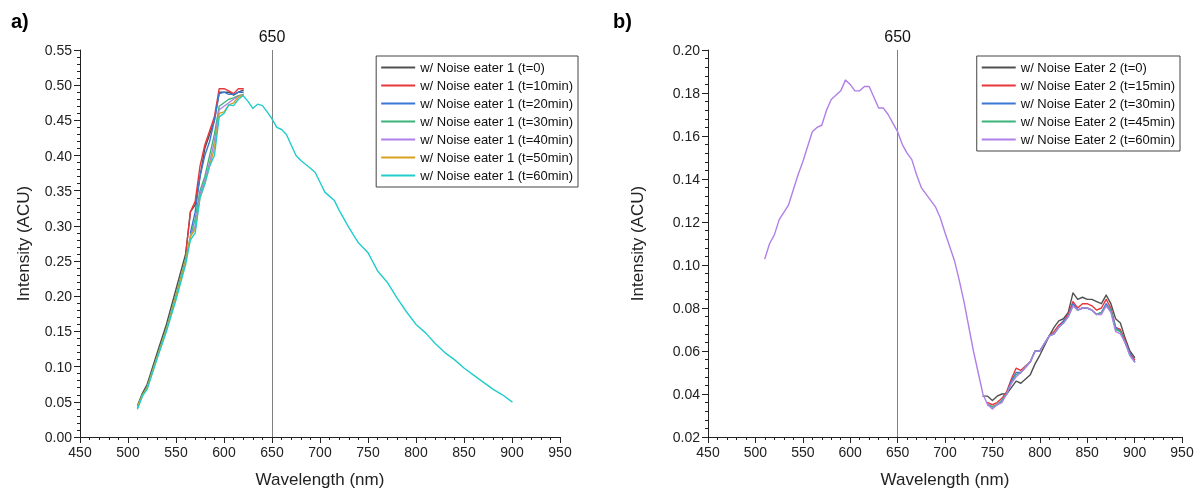  Describe the element at coordinates (58, 50) in the screenshot. I see `y-tick-label: 0.55` at that location.